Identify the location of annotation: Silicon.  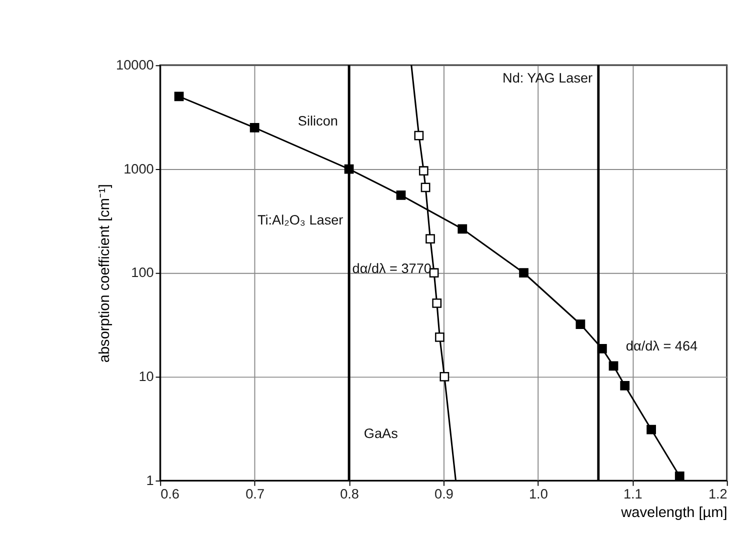
(318, 120).